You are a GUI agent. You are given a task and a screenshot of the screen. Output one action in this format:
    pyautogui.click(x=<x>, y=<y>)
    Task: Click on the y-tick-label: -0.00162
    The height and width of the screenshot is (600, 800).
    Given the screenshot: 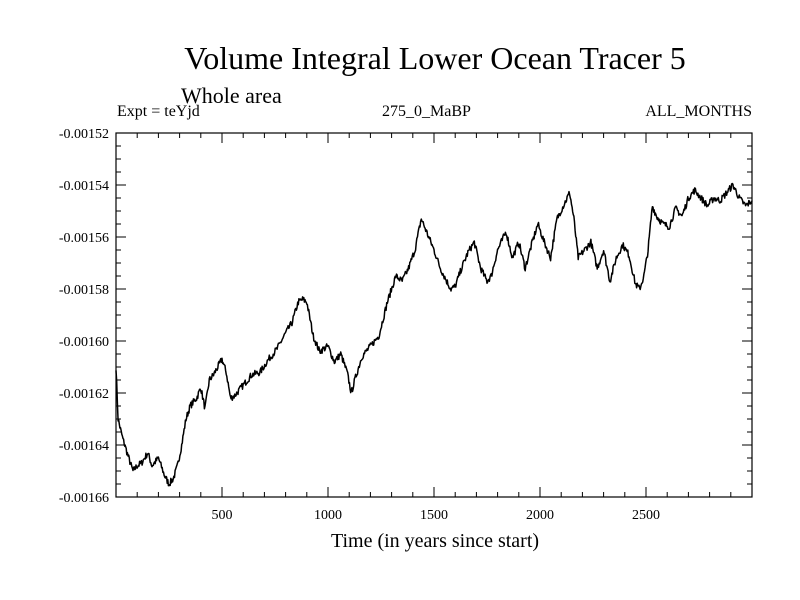 What is the action you would take?
    pyautogui.click(x=84, y=394)
    